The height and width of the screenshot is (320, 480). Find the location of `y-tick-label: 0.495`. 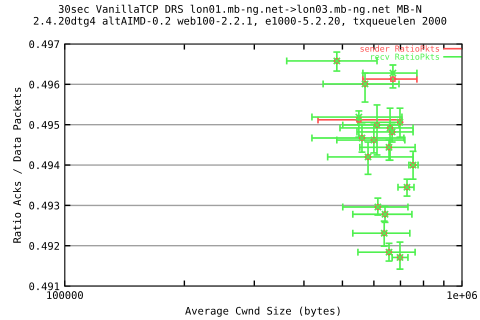

y-tick-label: 0.495 is located at coordinates (44, 124).